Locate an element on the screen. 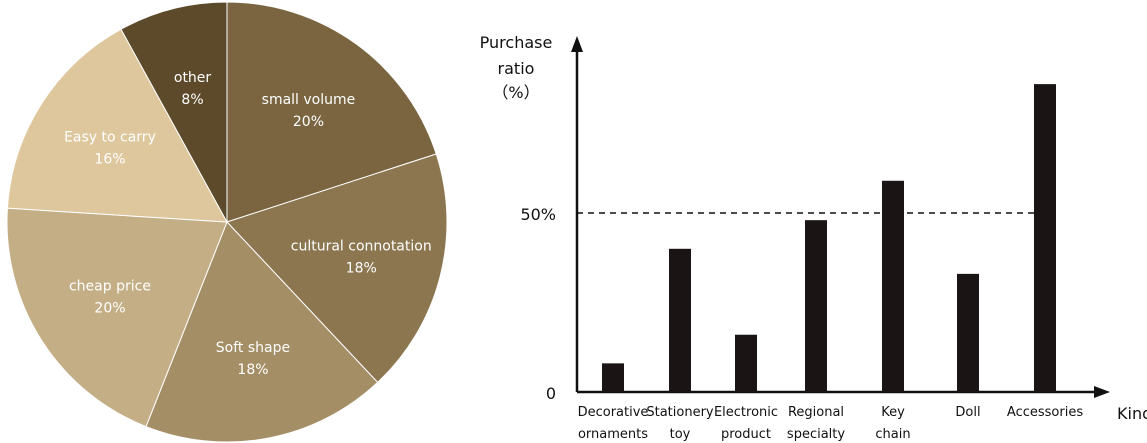 The image size is (1147, 443). x-tick-label: Key is located at coordinates (893, 412).